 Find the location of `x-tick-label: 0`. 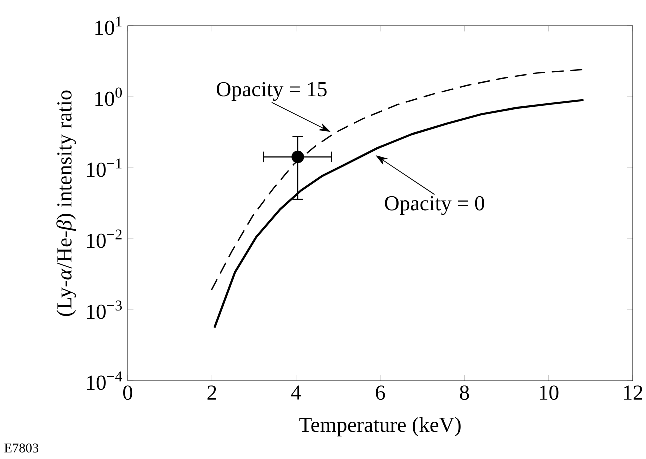

x-tick-label: 0 is located at coordinates (128, 393).